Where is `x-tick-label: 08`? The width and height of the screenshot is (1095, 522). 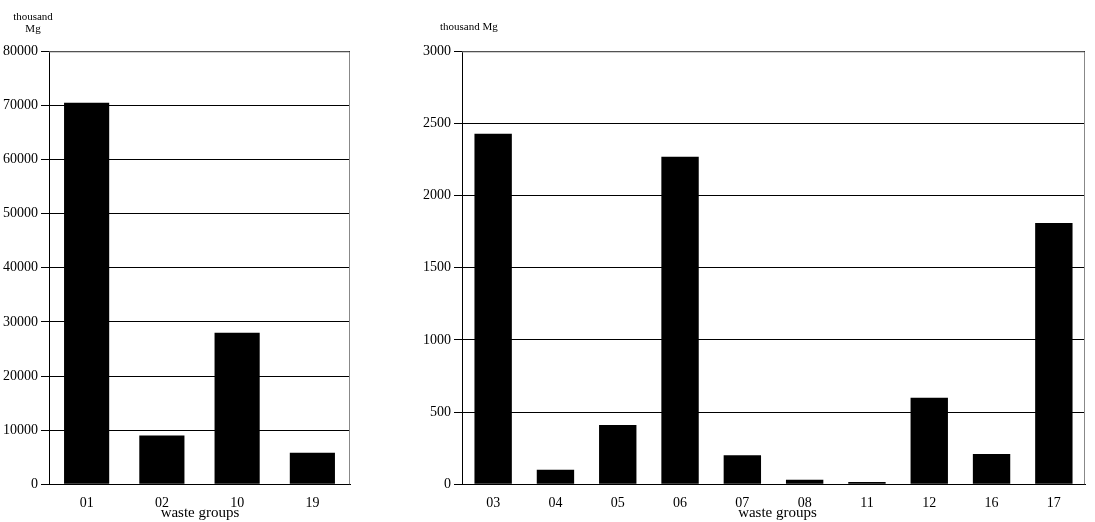
x-tick-label: 08 is located at coordinates (804, 503).